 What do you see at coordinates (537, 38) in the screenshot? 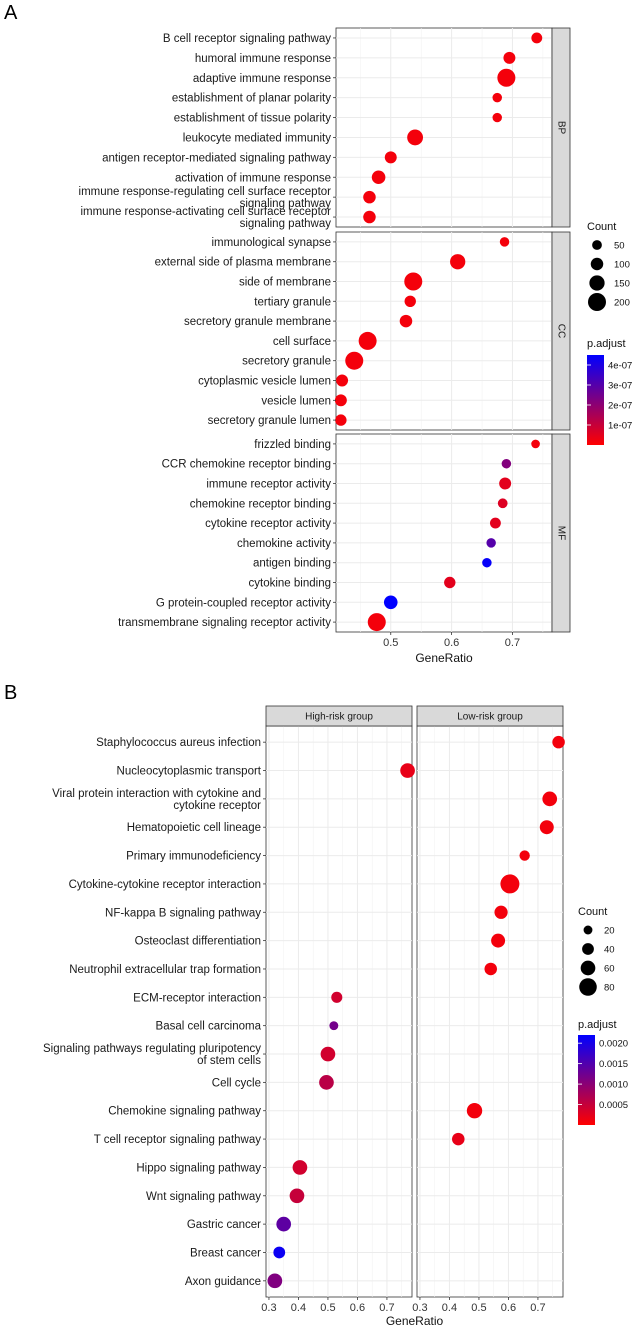
I see `dot-b-cell-receptor-signaling-pathway` at bounding box center [537, 38].